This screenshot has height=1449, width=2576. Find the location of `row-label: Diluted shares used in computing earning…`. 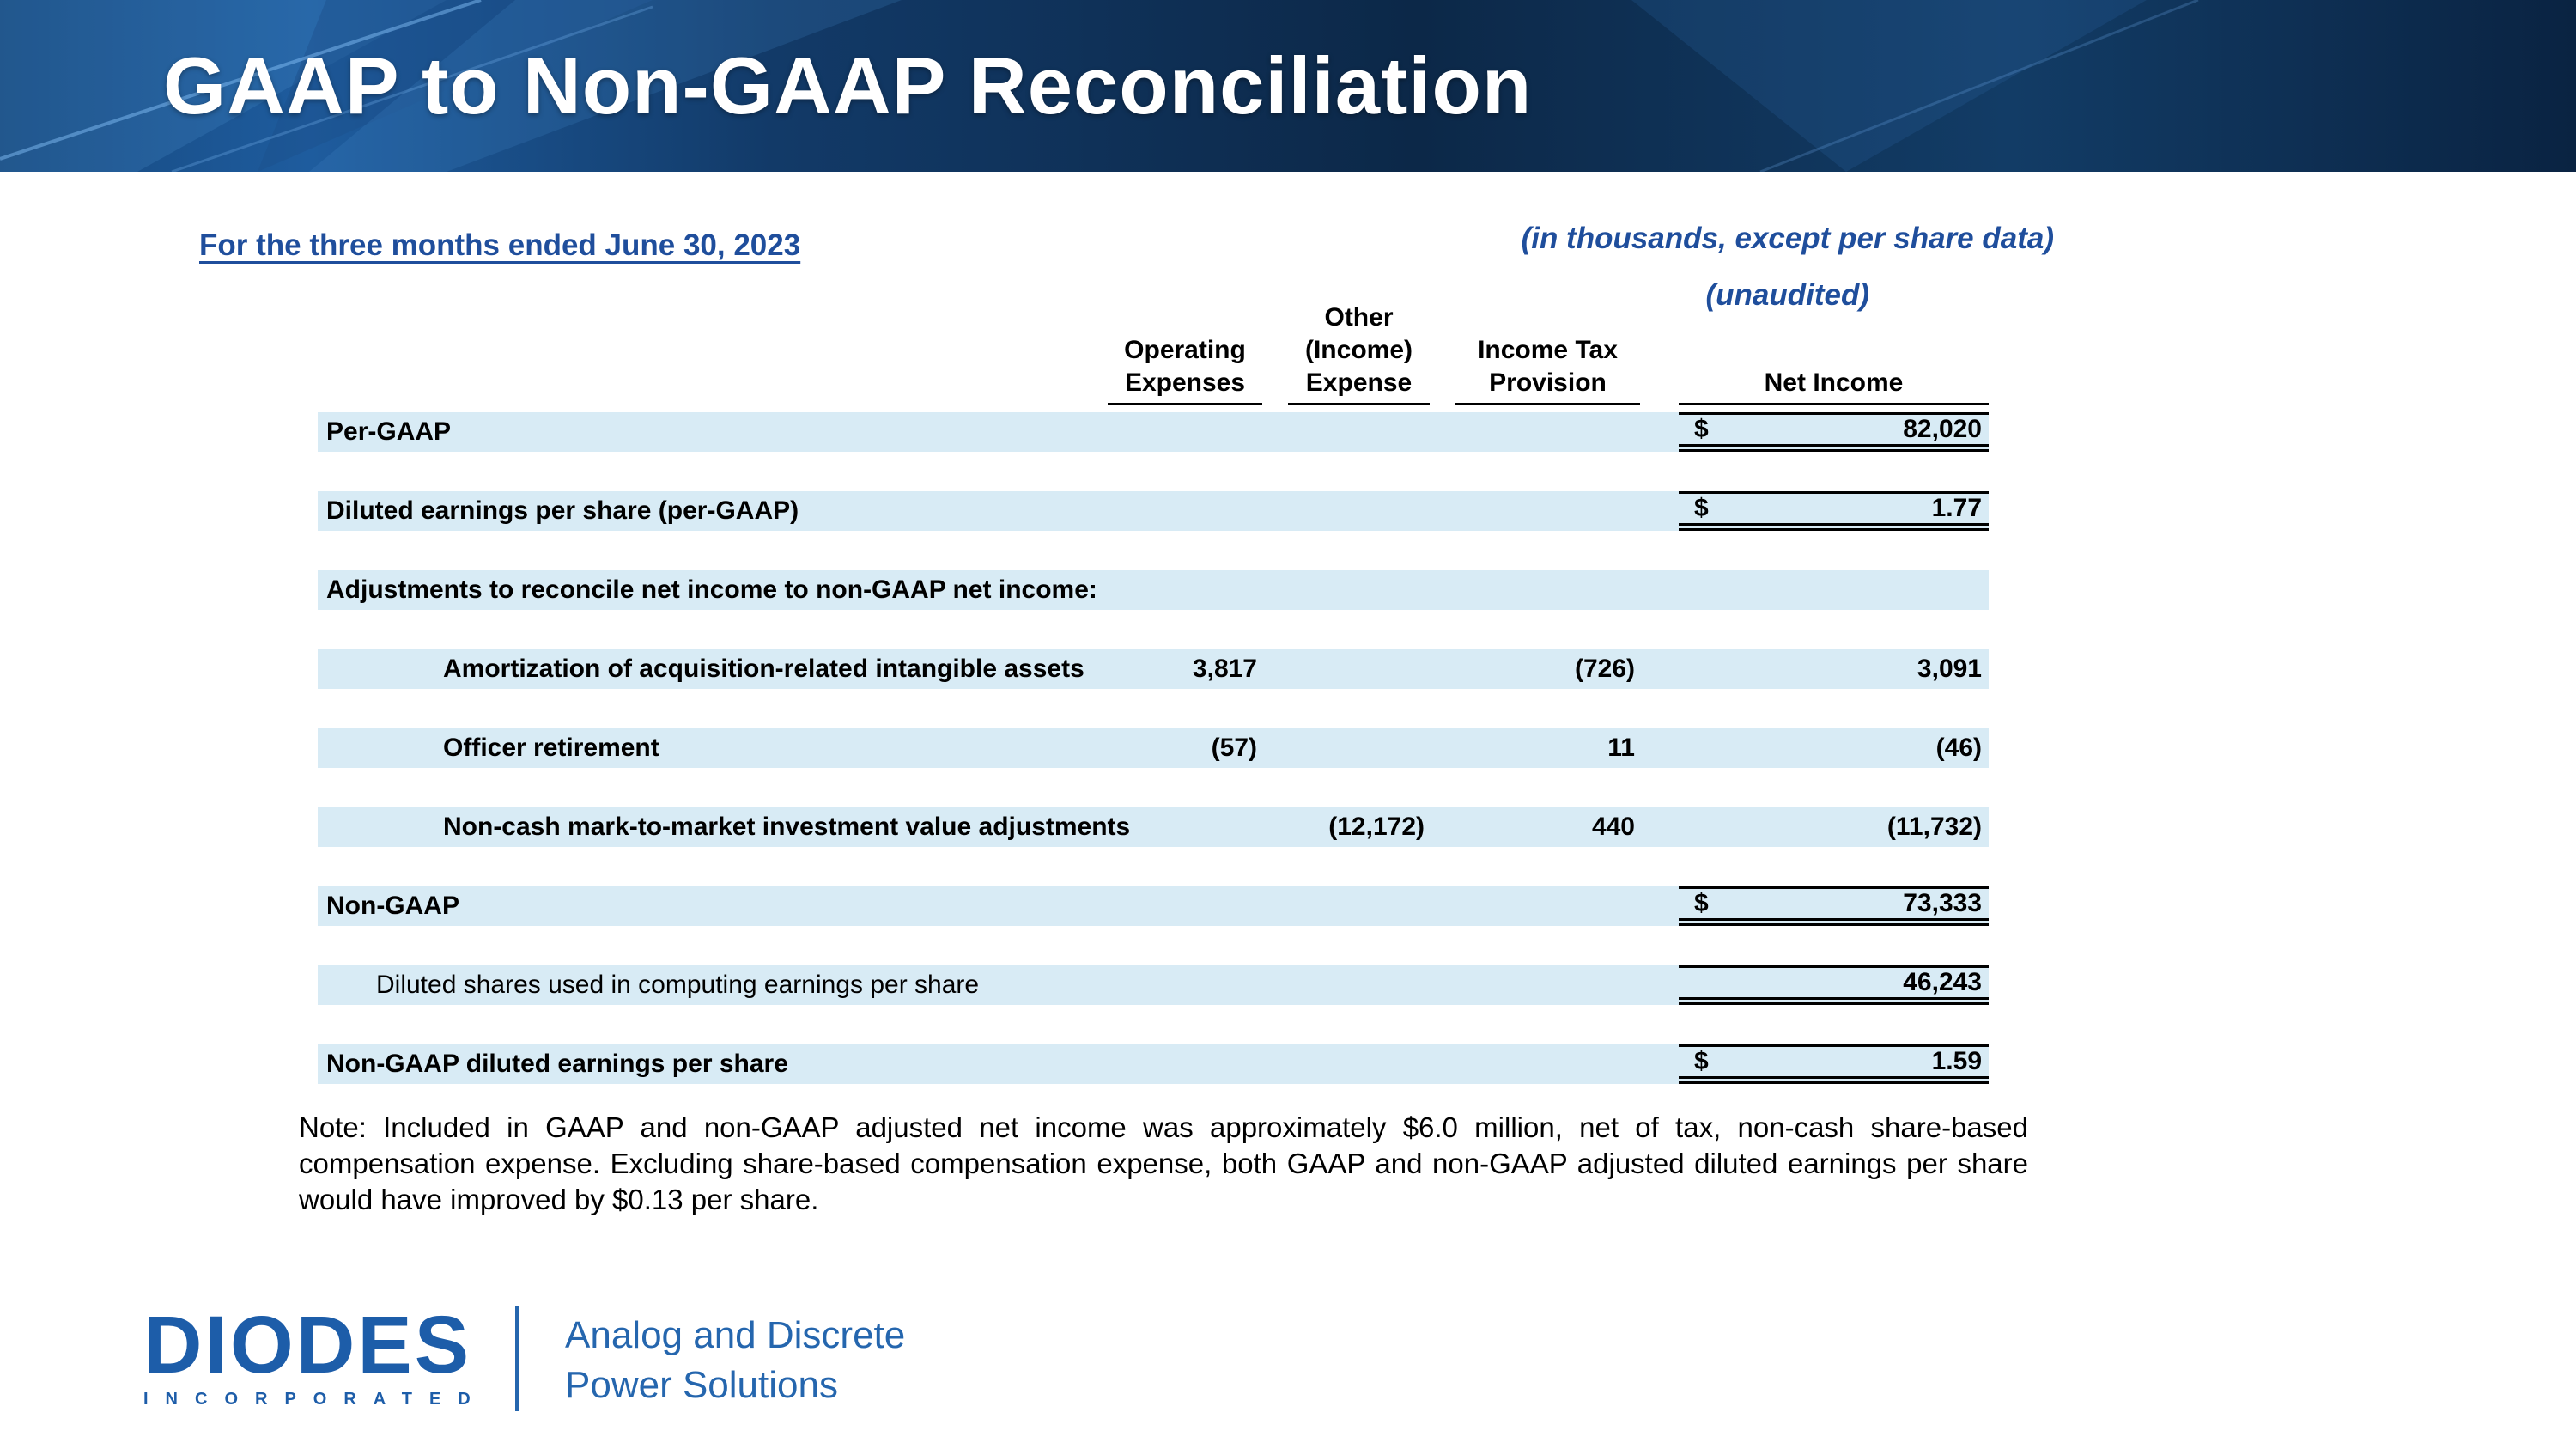

row-label: Diluted shares used in computing earning… is located at coordinates (678, 985).